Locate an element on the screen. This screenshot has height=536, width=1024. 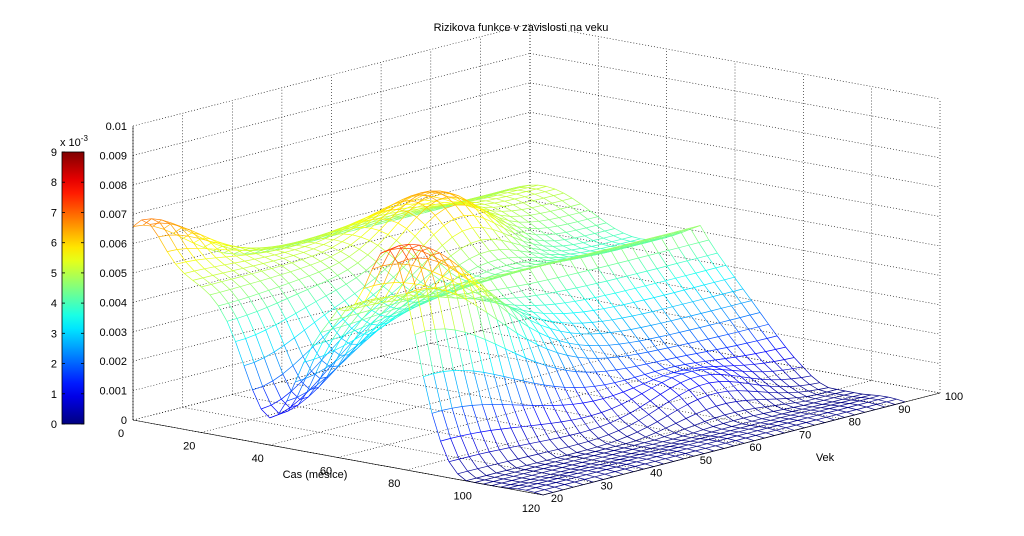
x-axis-line is located at coordinates (338, 457).